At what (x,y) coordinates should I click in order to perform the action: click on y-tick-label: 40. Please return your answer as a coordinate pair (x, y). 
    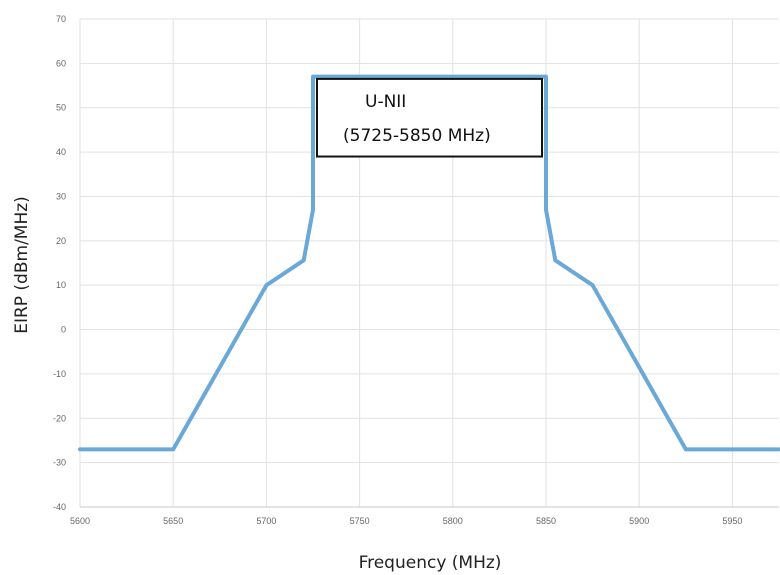
    Looking at the image, I should click on (61, 152).